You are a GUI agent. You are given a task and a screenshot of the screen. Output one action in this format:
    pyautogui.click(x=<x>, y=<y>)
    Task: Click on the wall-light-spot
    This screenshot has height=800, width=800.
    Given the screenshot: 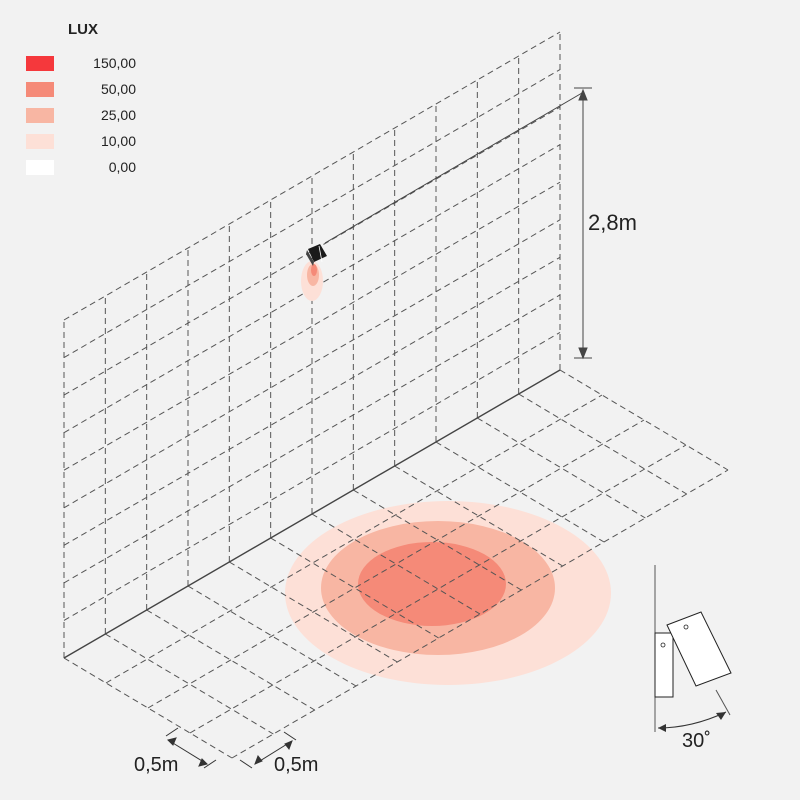 What is the action you would take?
    pyautogui.click(x=312, y=281)
    